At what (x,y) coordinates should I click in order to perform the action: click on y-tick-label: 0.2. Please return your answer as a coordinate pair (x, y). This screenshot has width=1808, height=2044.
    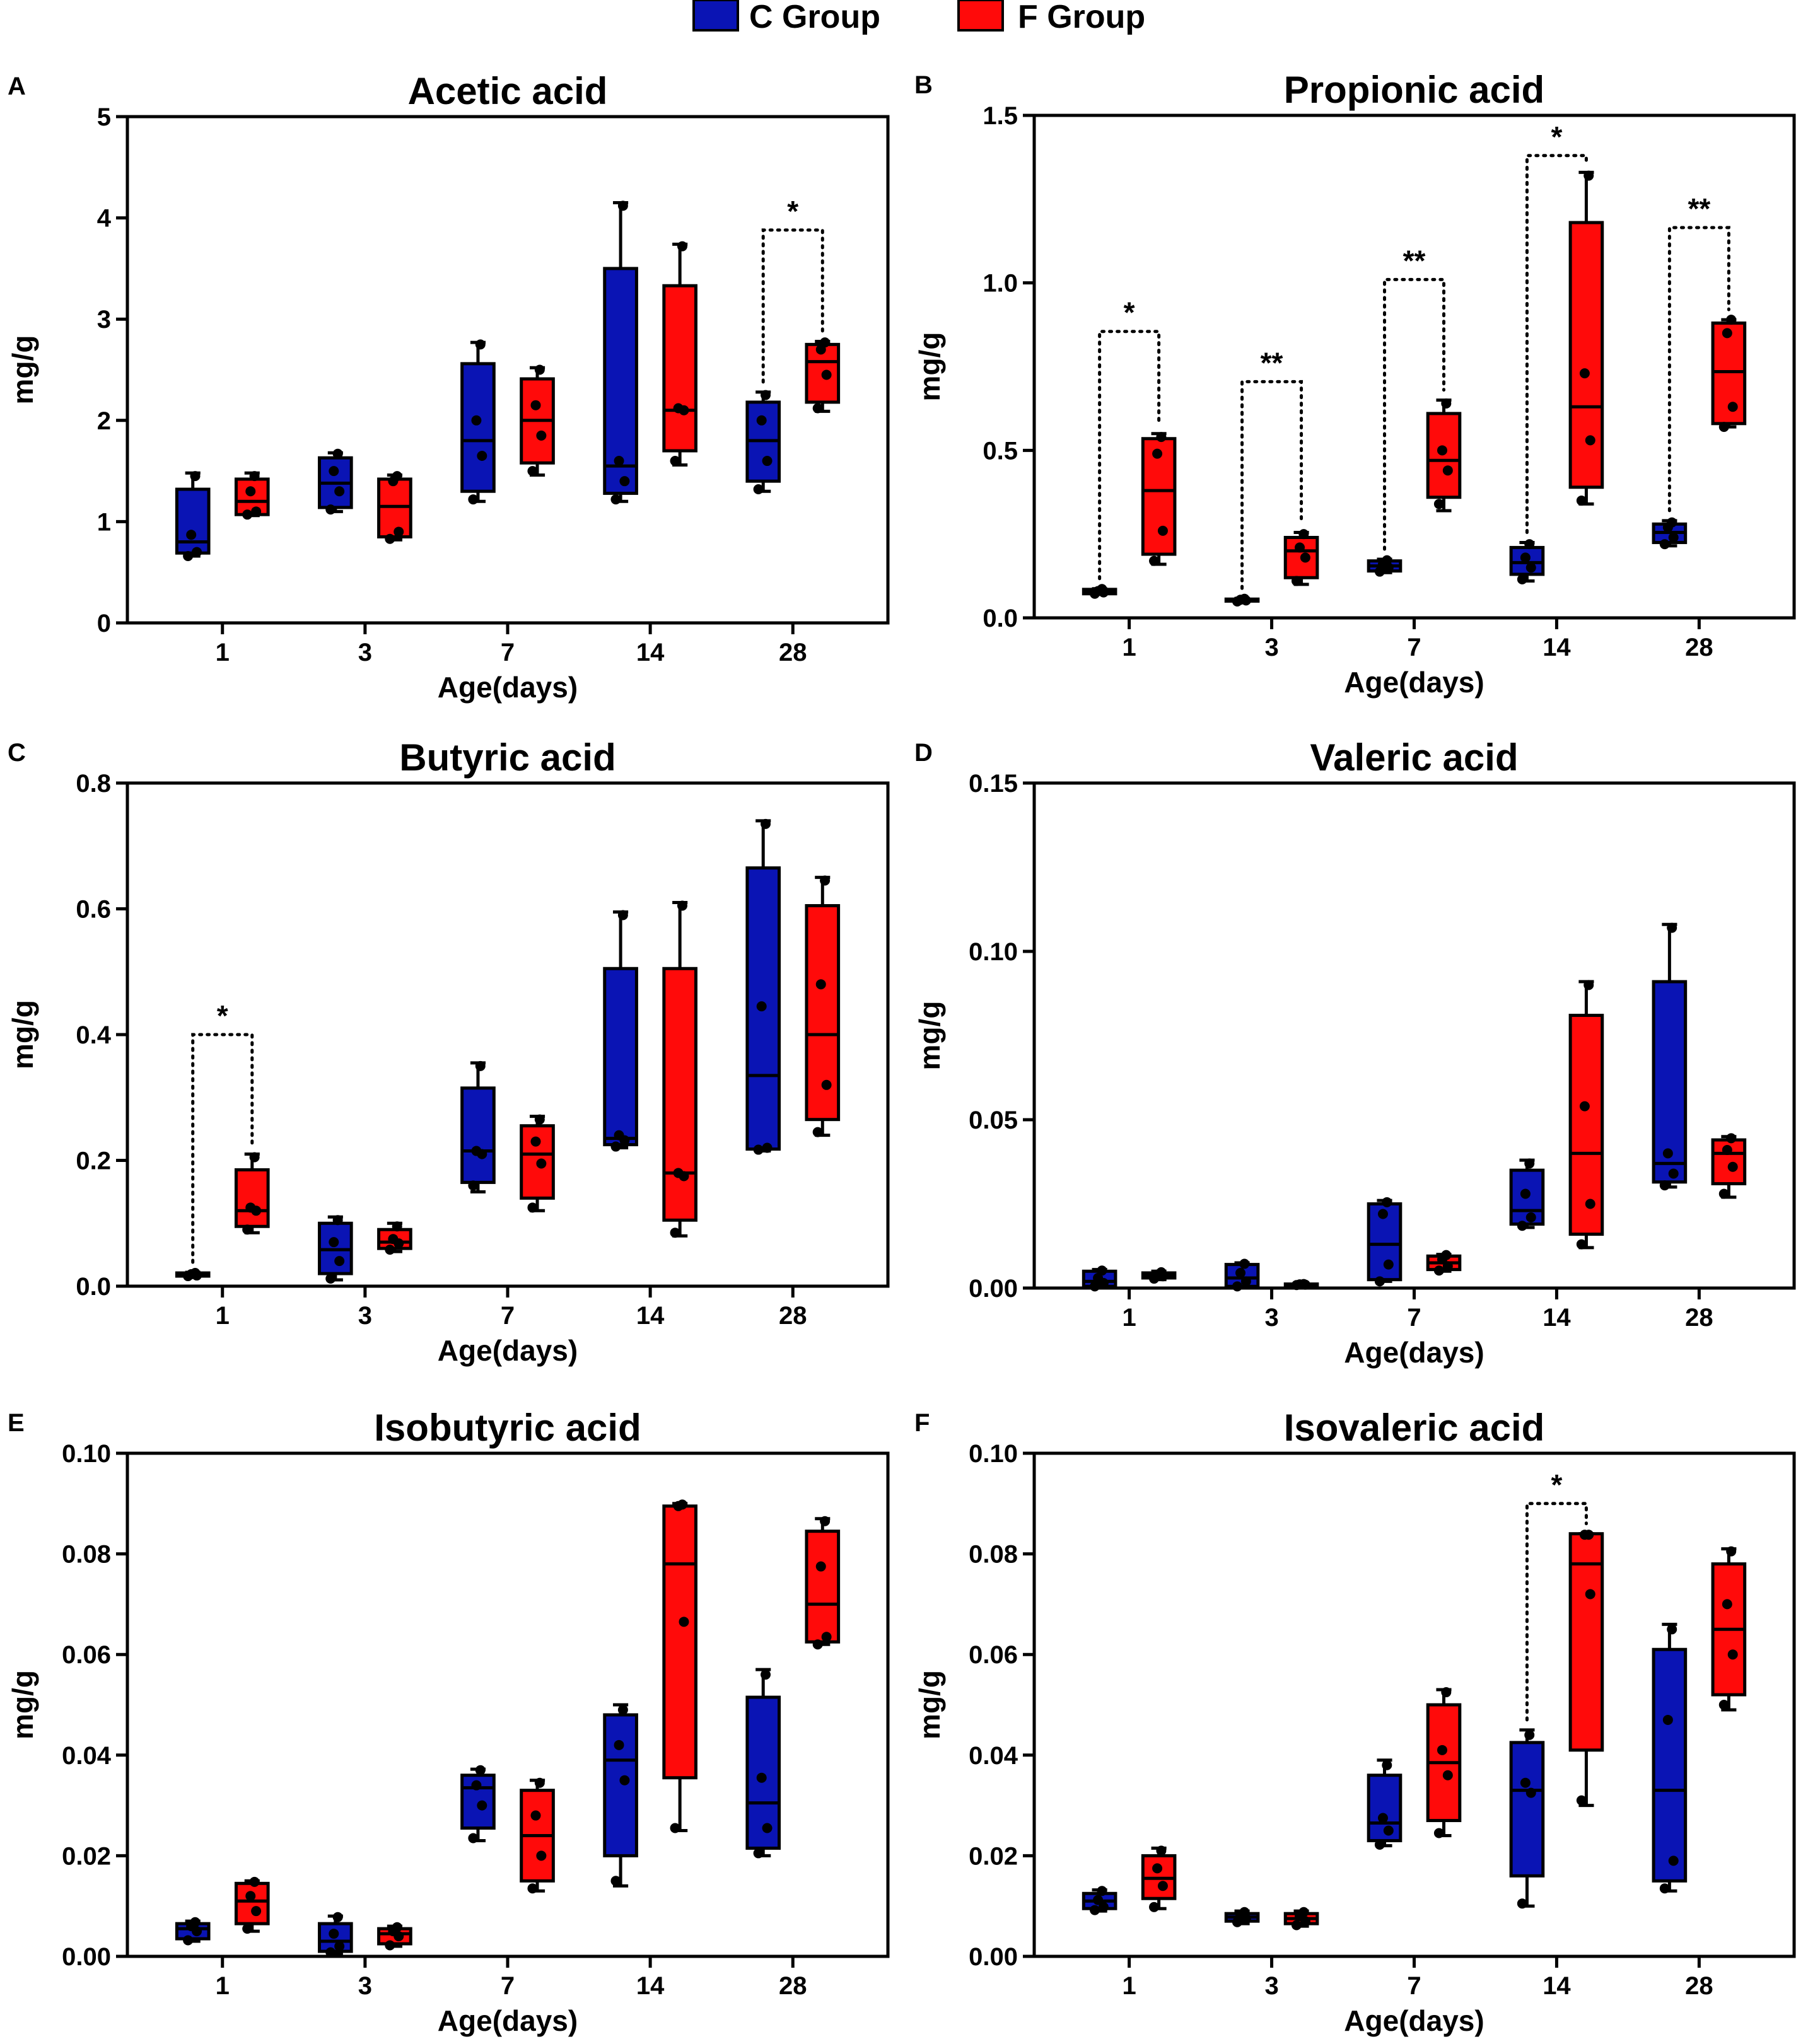
    Looking at the image, I should click on (93, 1161).